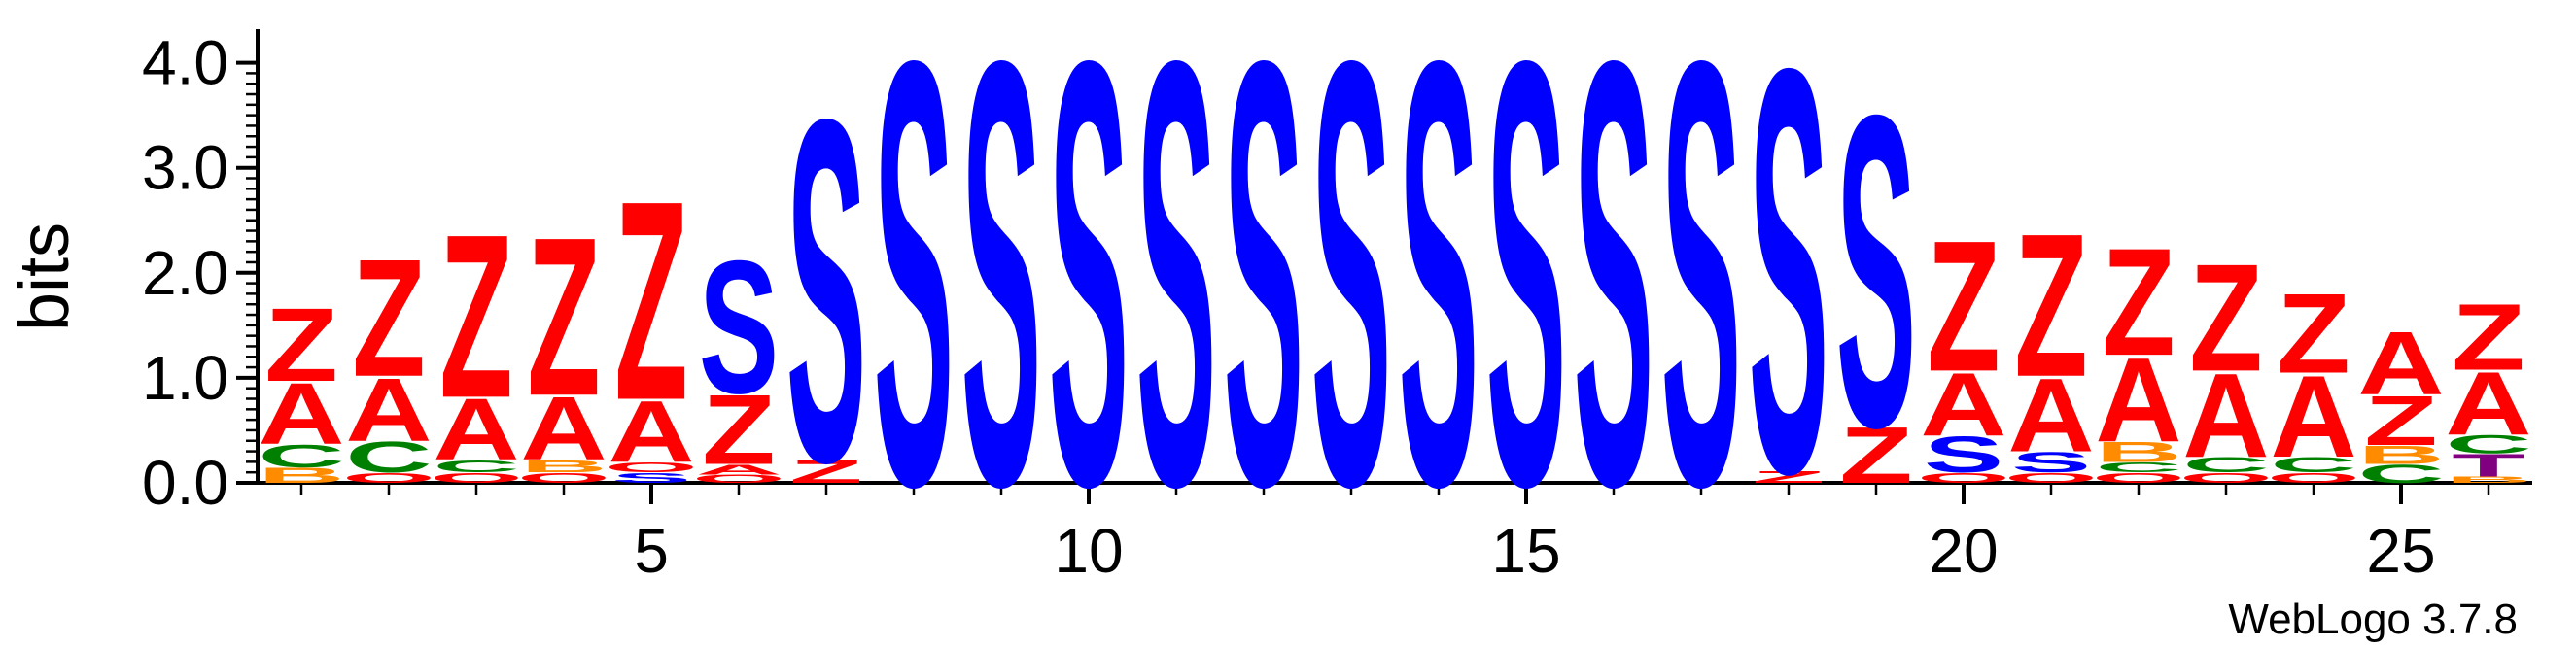 The height and width of the screenshot is (648, 2576). I want to click on y-tick-label: 3.0, so click(185, 168).